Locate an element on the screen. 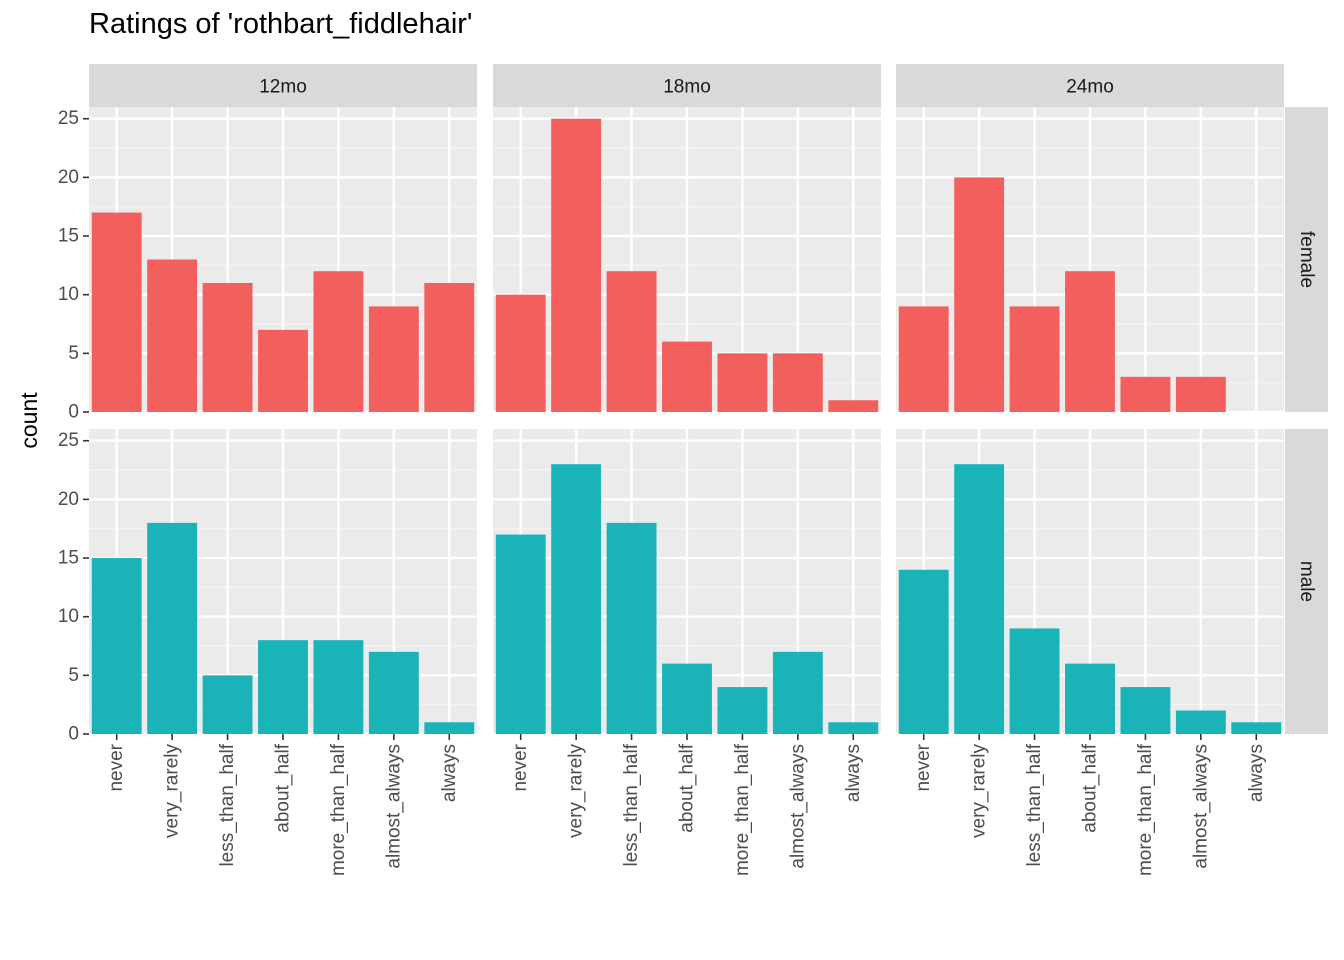 The image size is (1344, 960). bar-female-24mo-very_rarely is located at coordinates (979, 294).